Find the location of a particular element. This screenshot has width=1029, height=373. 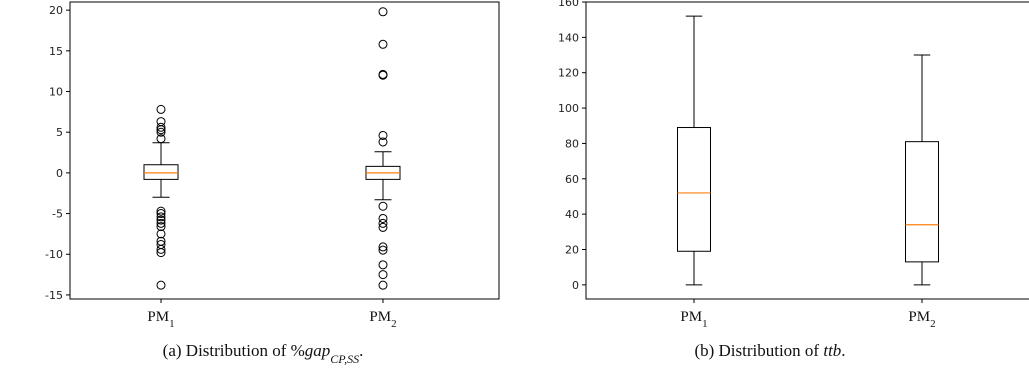

y-tick-label: 100 is located at coordinates (568, 108).